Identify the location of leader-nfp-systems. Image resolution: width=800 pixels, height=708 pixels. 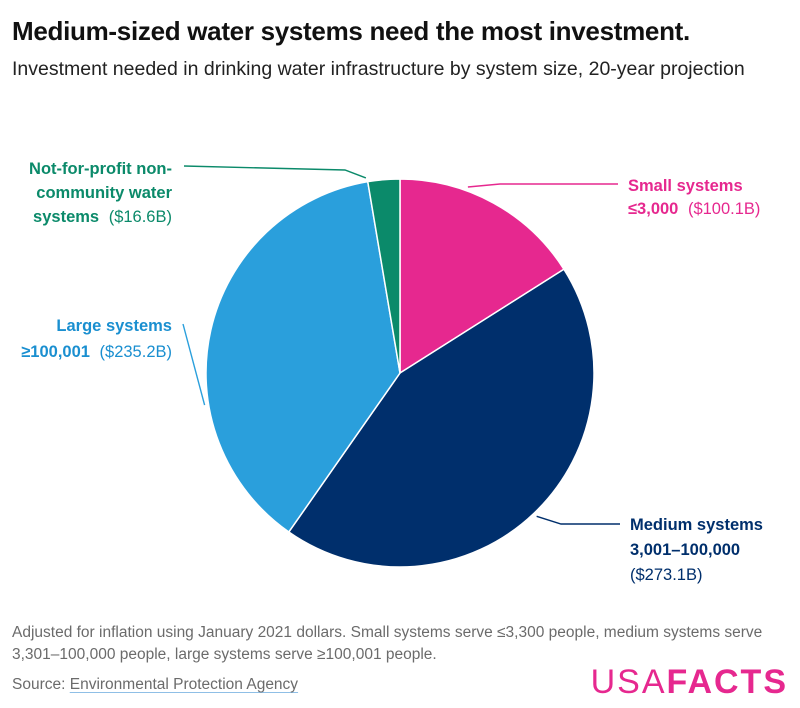
(275, 172).